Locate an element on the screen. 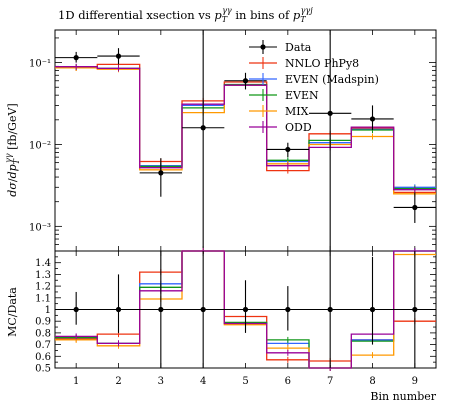 The height and width of the screenshot is (406, 450). legend-label-even: EVEN is located at coordinates (302, 95).